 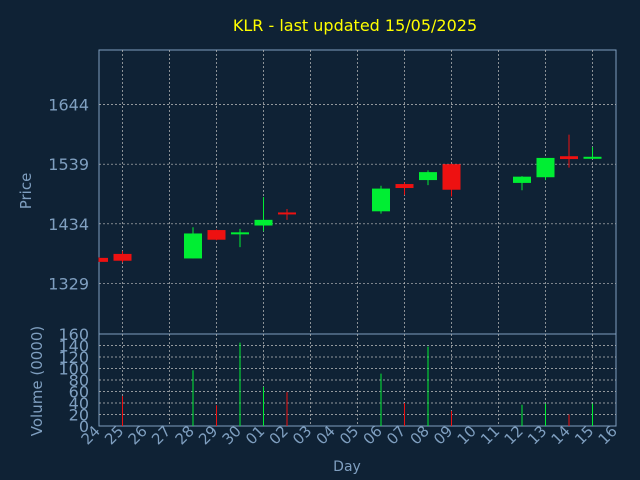 I want to click on volume-tick-label: 160, so click(x=73, y=334).